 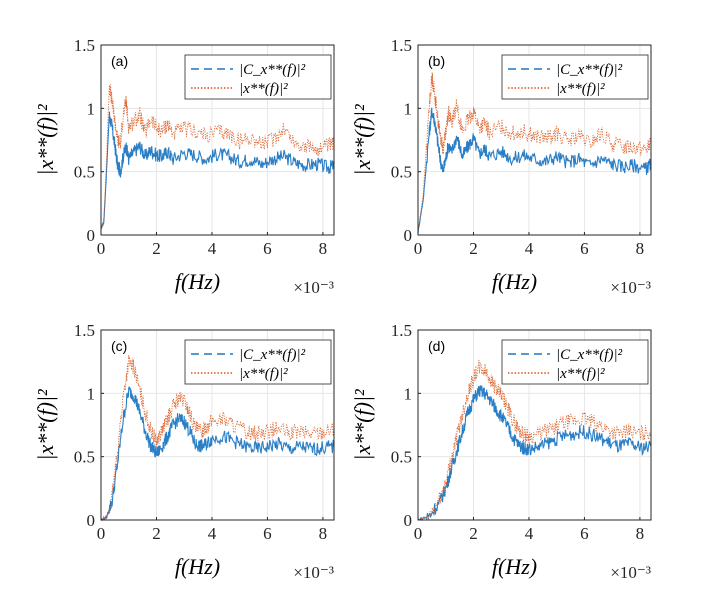 I want to click on panel-label: (c), so click(x=119, y=346).